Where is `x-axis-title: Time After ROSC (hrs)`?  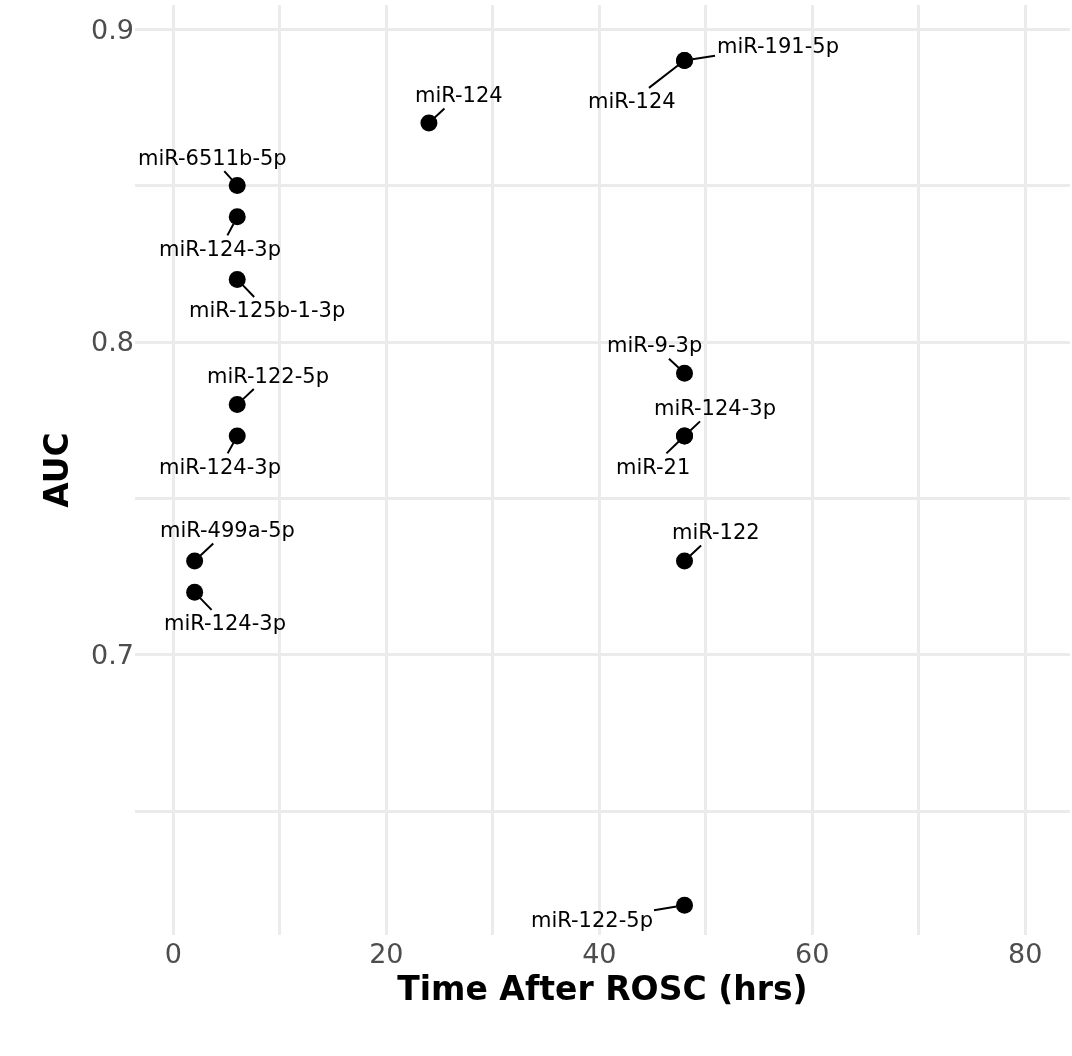 x-axis-title: Time After ROSC (hrs) is located at coordinates (602, 988).